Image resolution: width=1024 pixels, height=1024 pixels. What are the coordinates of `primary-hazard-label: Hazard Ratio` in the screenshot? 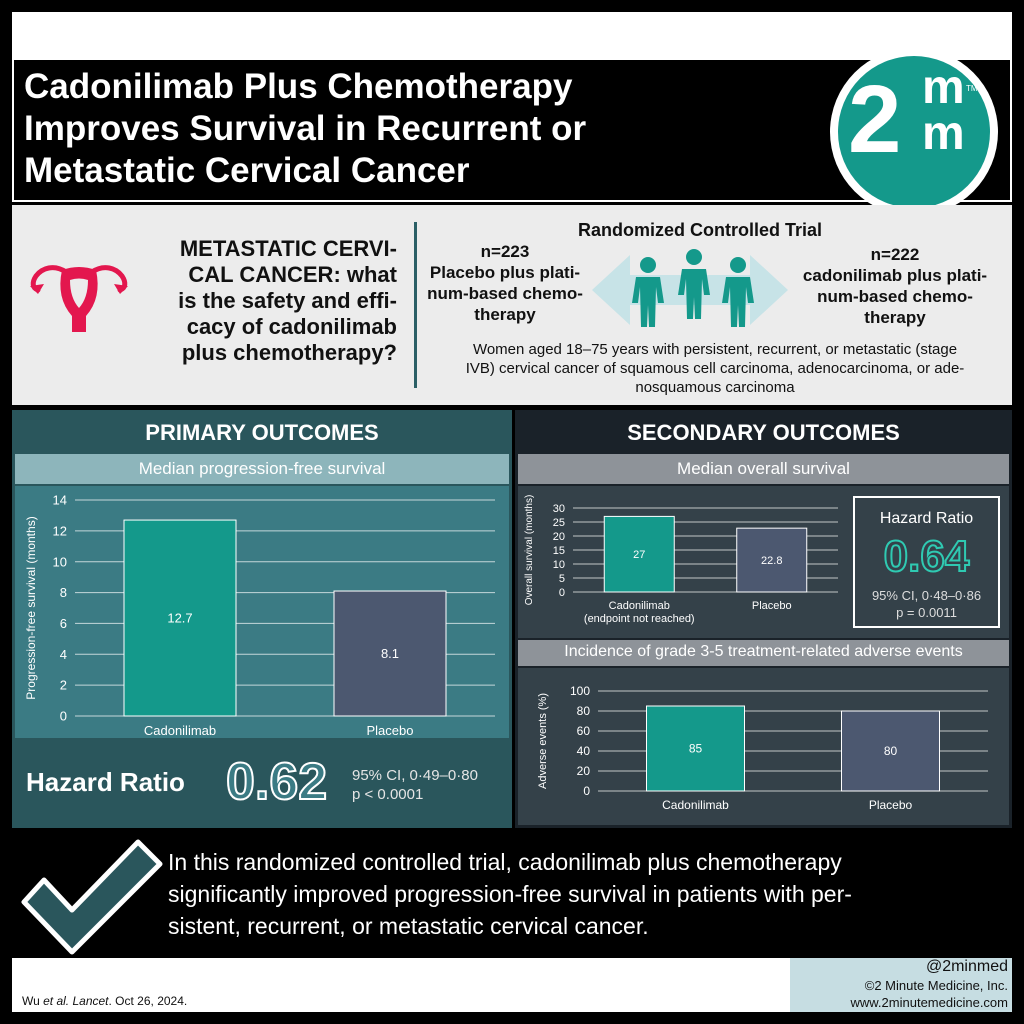 It's located at (105, 782).